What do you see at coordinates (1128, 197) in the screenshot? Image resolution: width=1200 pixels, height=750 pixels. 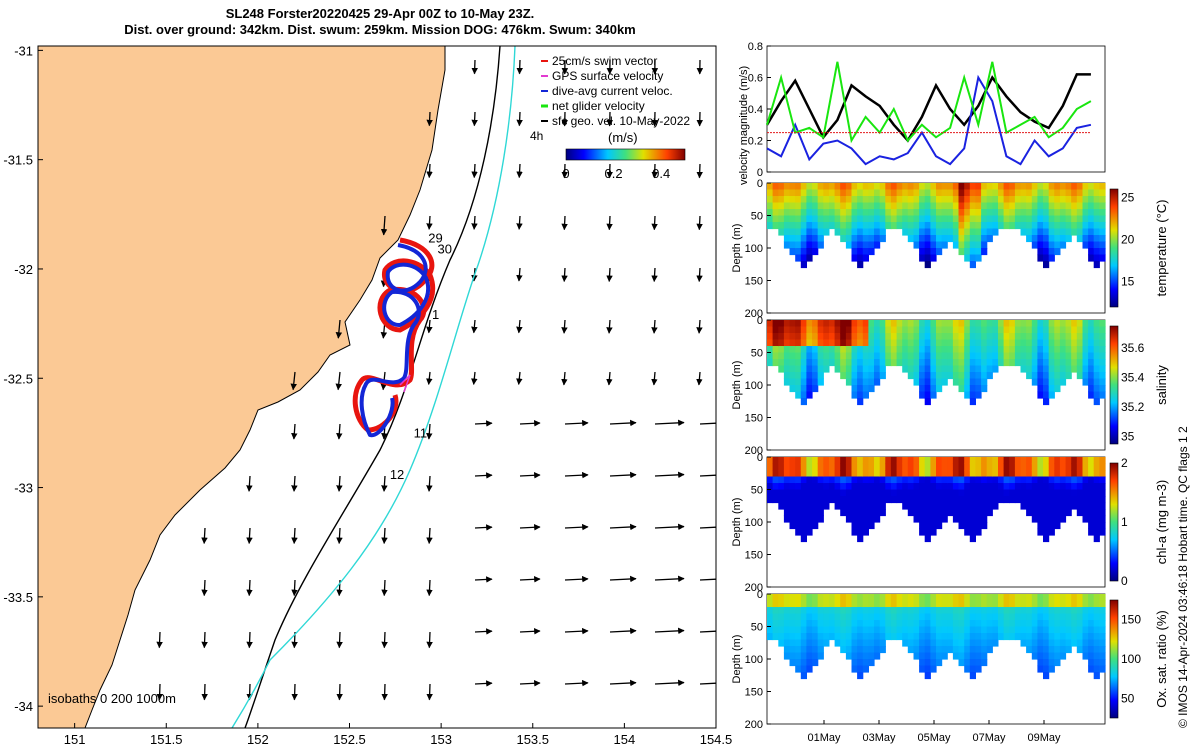 I see `colorbar-tick-label: 25` at bounding box center [1128, 197].